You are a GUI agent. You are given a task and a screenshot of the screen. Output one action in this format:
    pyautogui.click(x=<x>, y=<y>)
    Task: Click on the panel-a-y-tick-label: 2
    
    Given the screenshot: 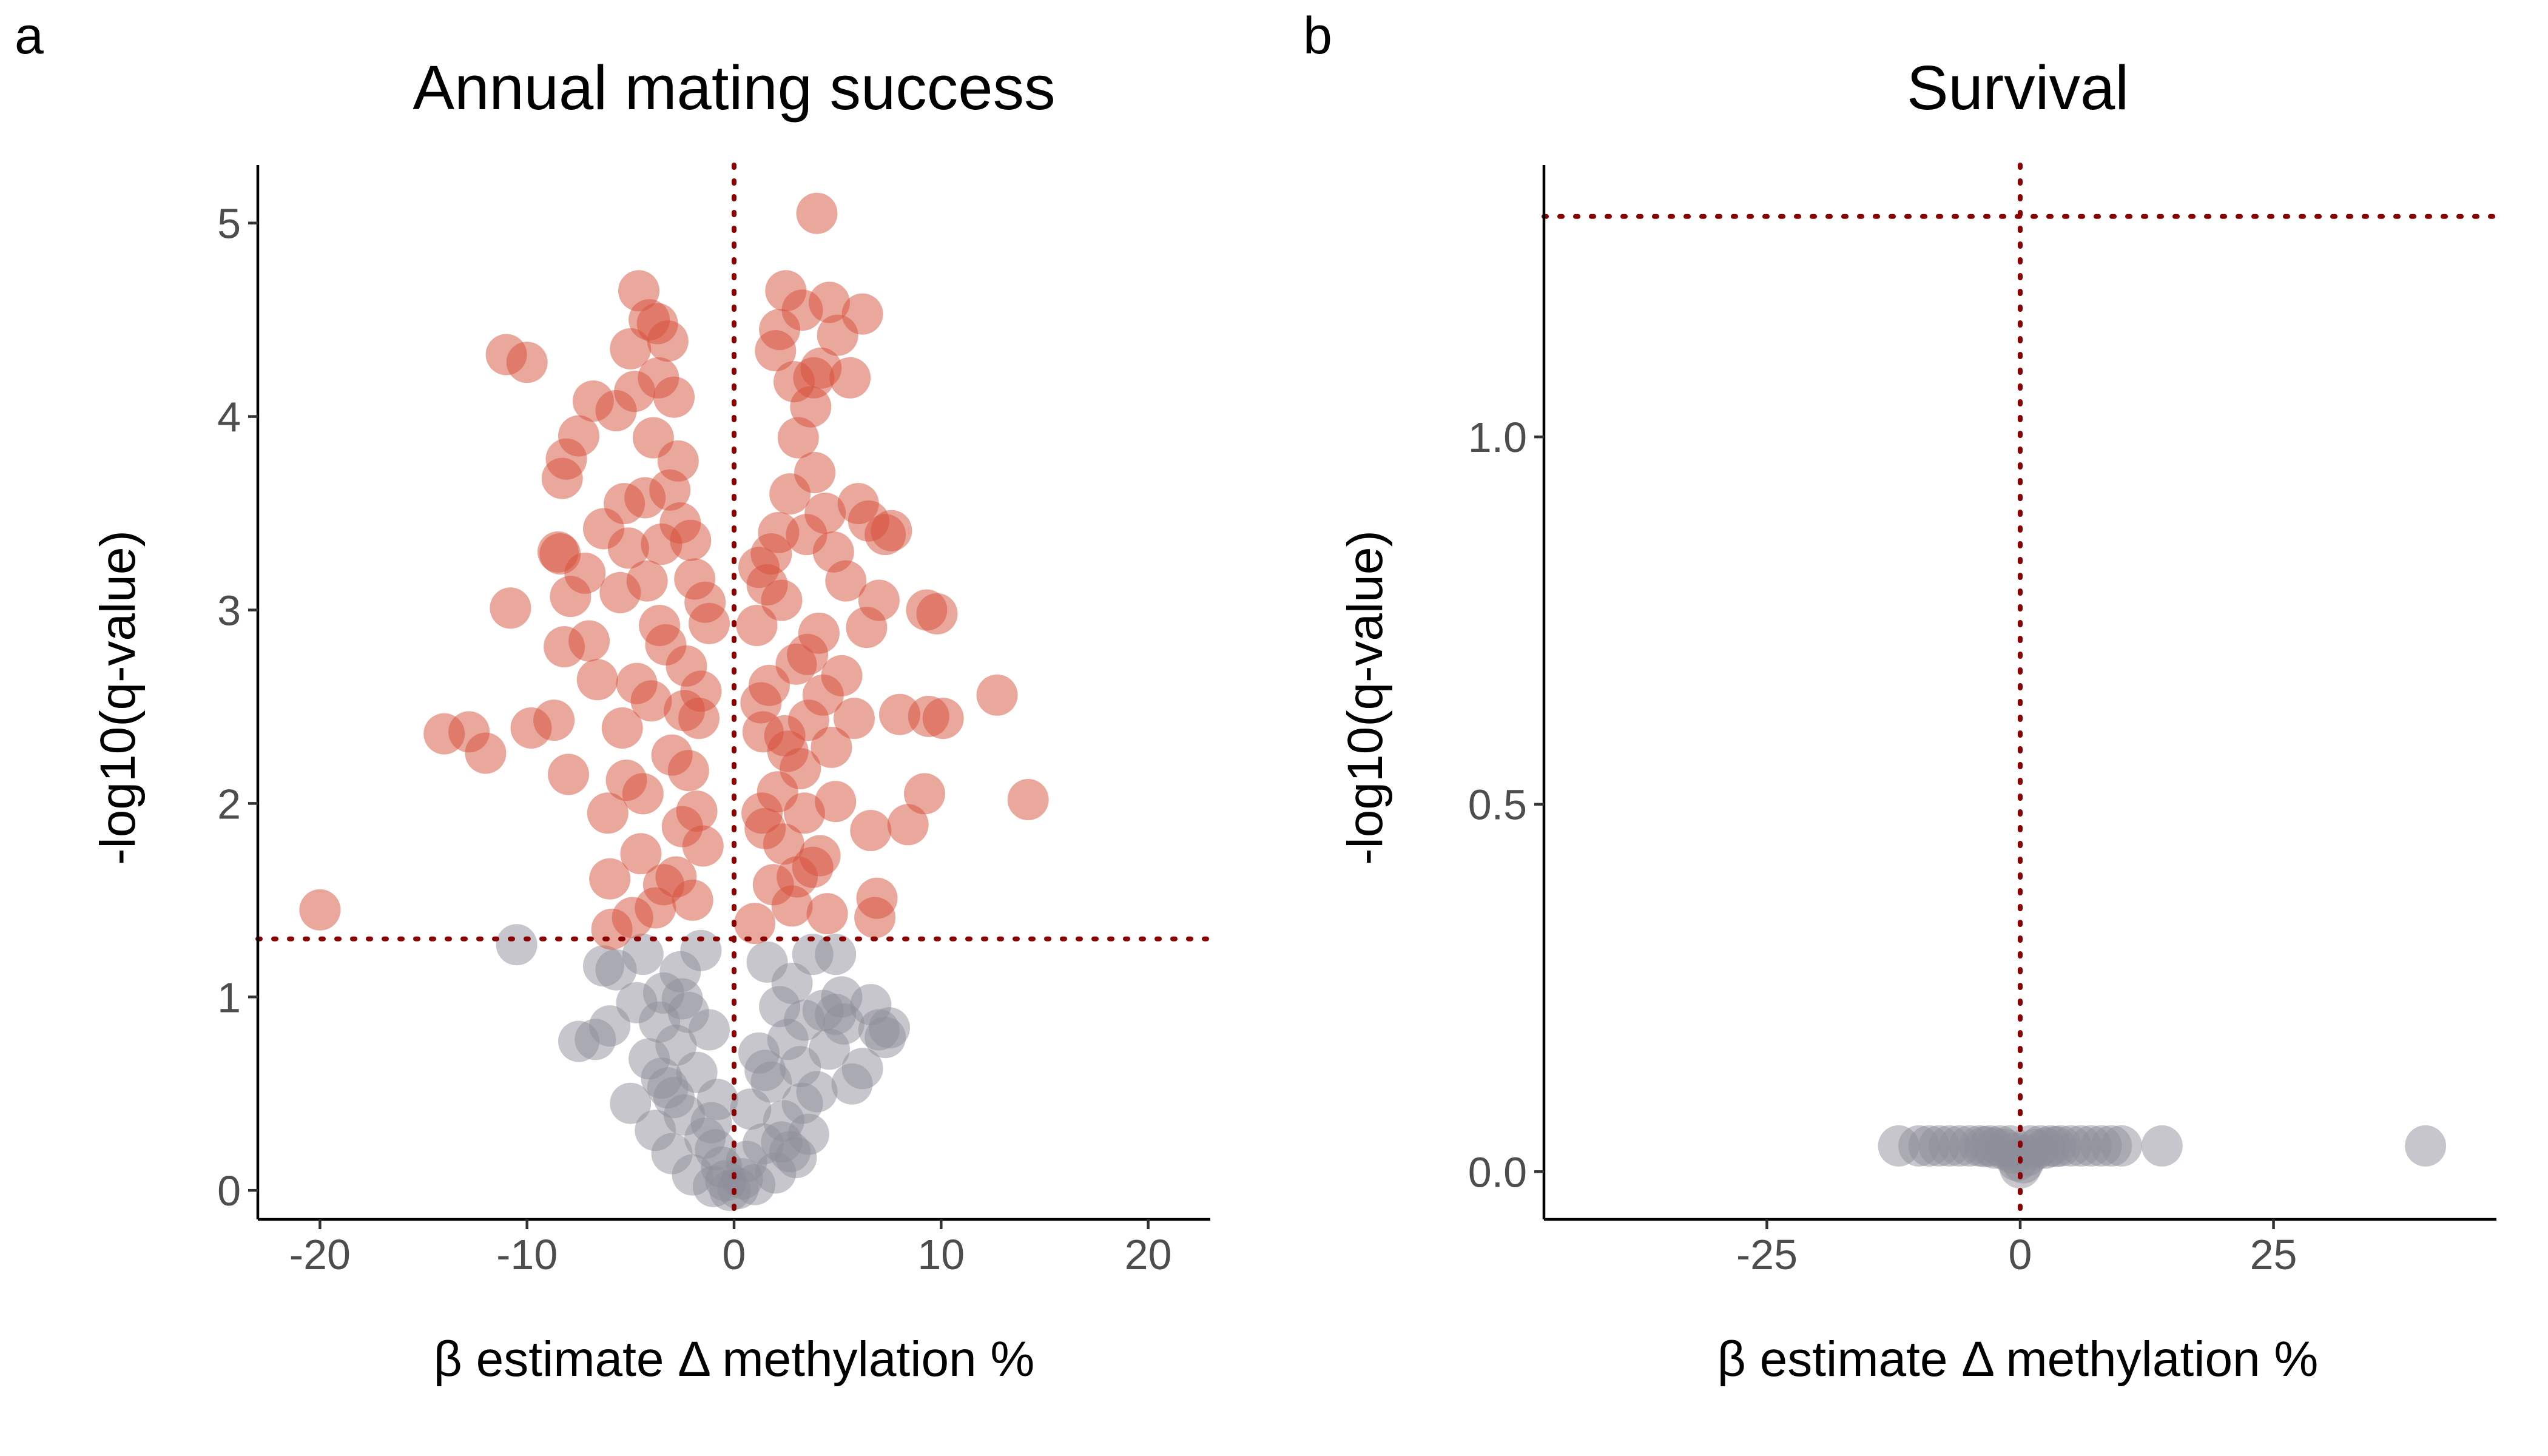 What is the action you would take?
    pyautogui.click(x=229, y=803)
    